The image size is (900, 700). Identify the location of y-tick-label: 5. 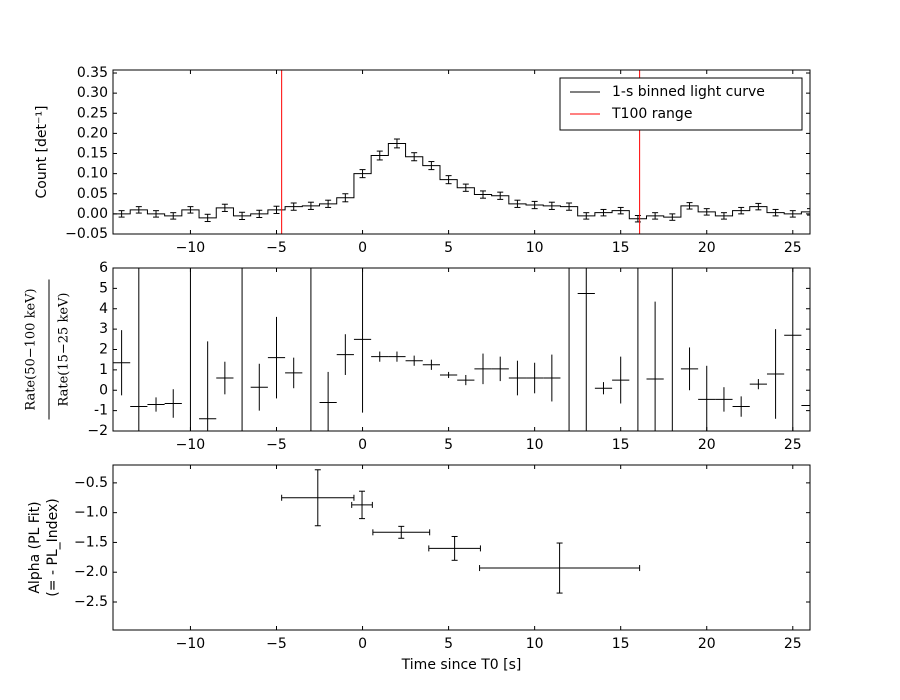
(103, 288).